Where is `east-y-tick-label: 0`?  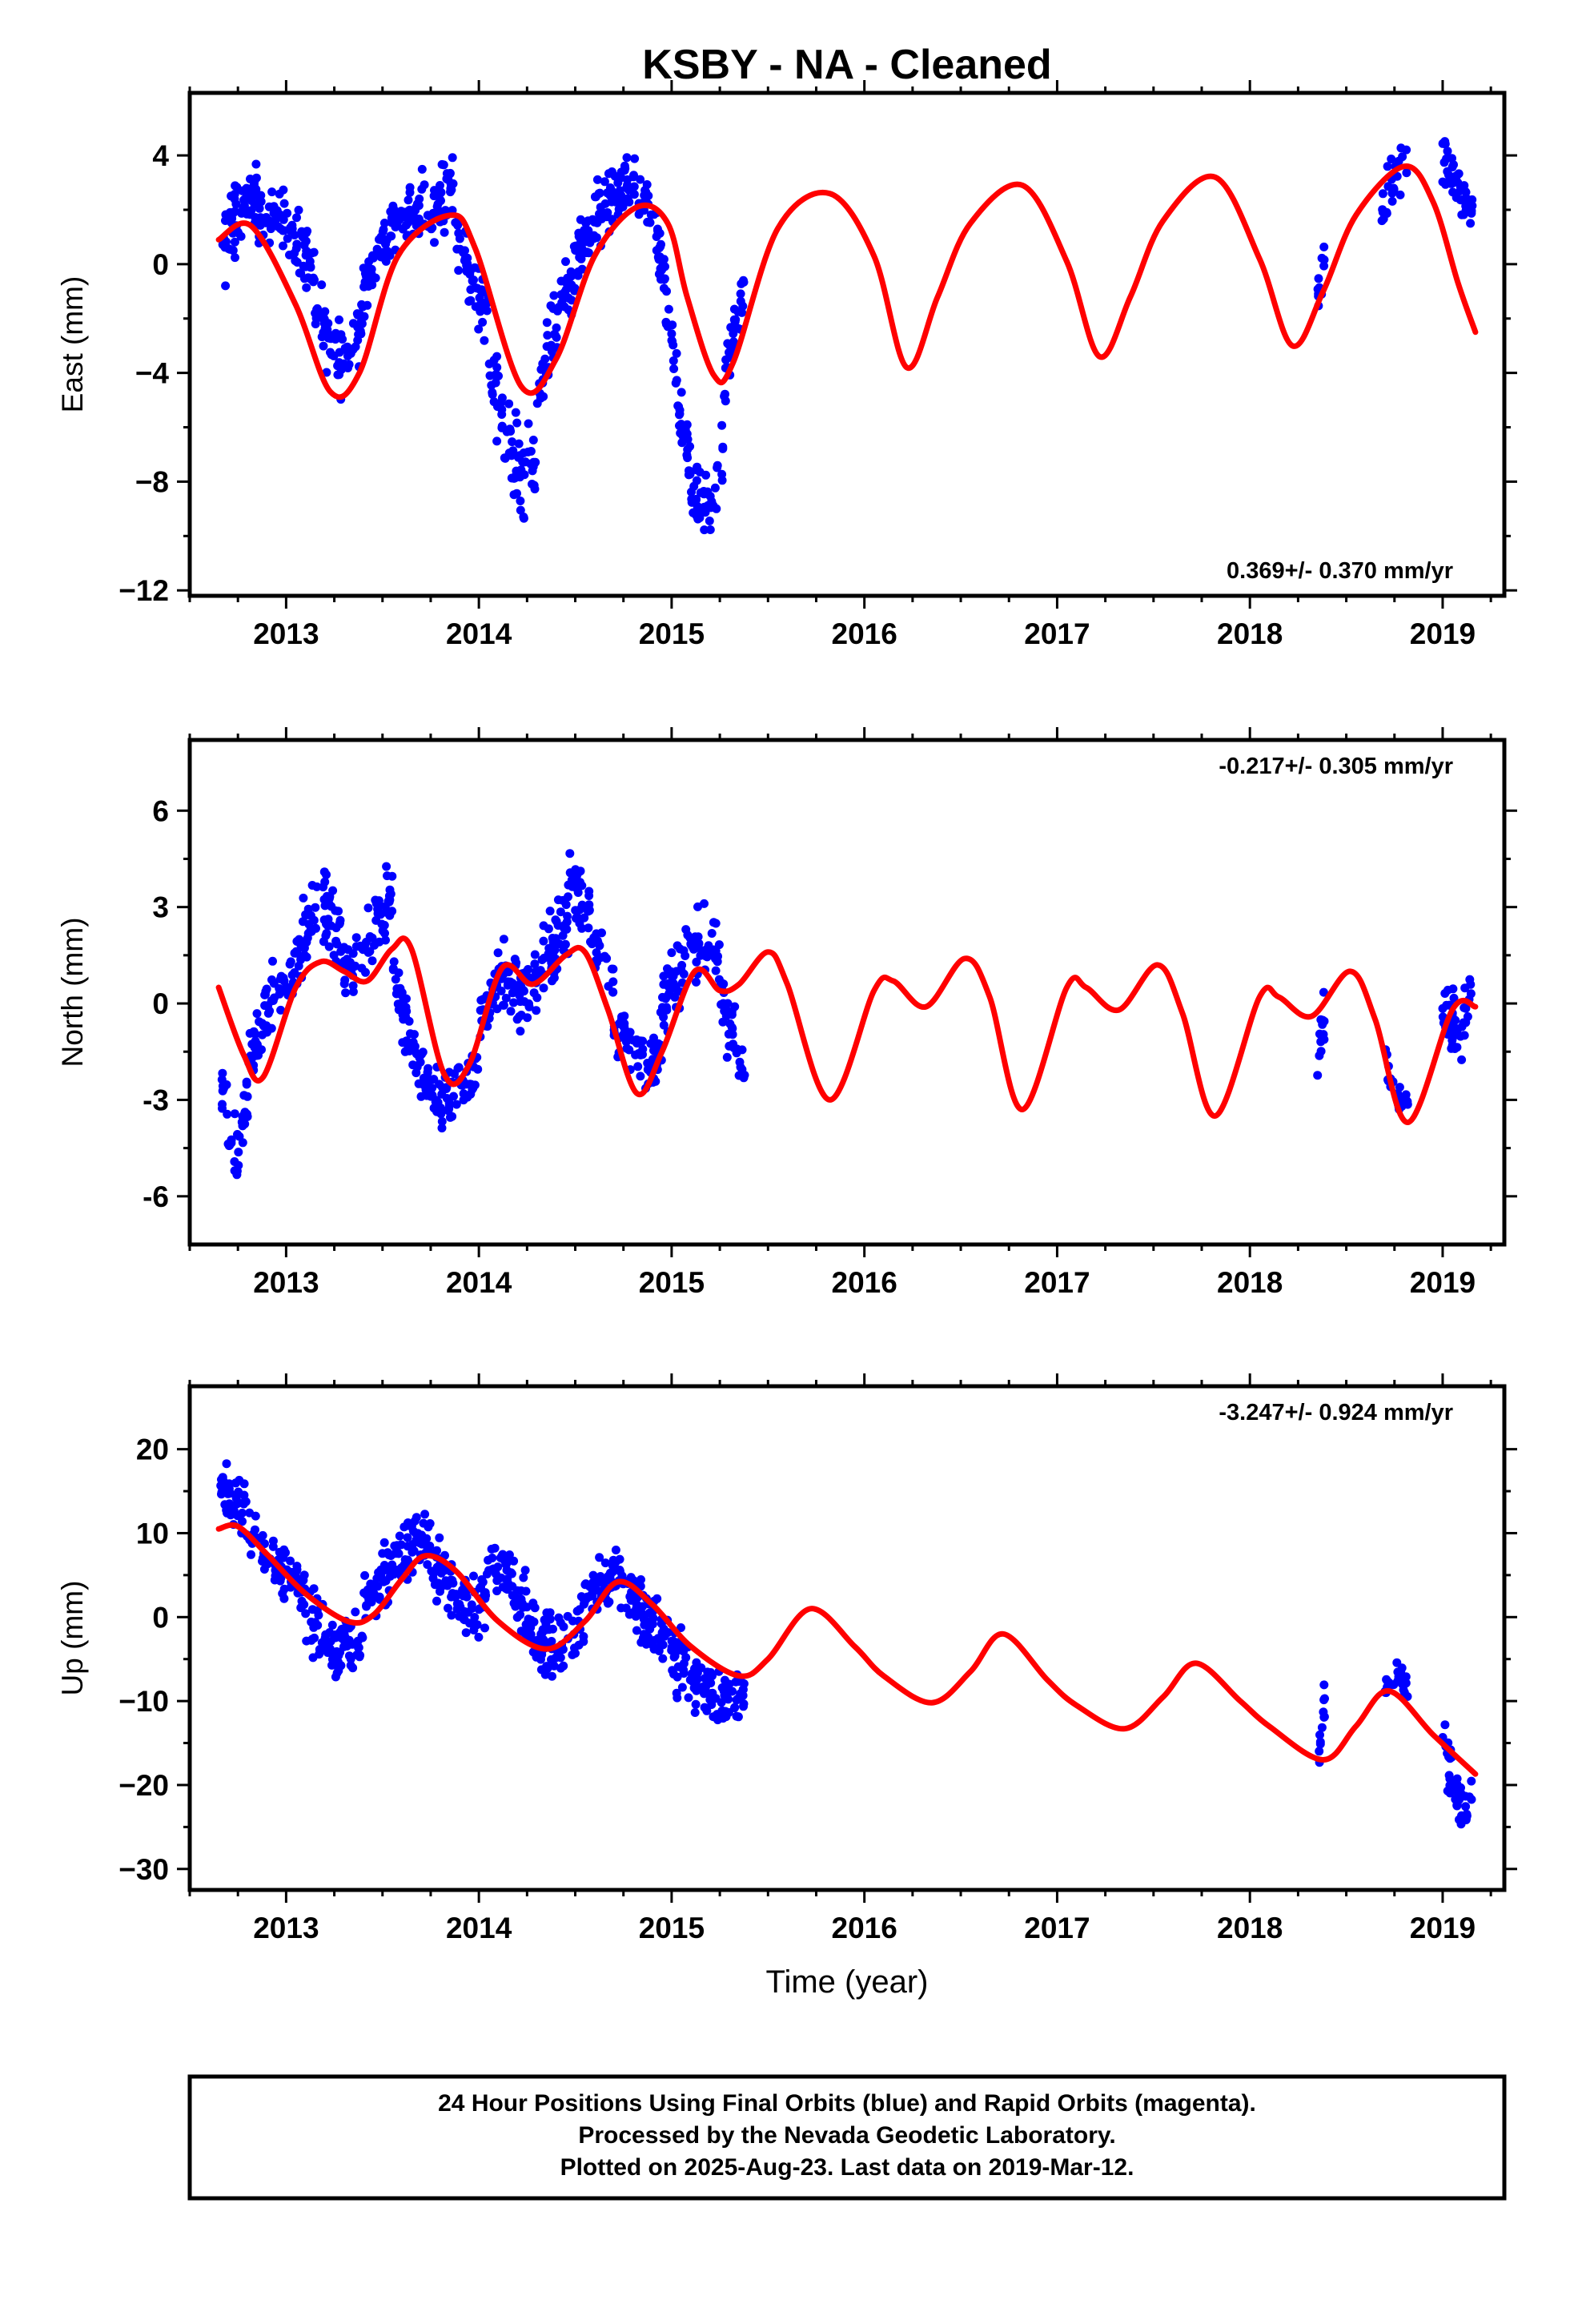 east-y-tick-label: 0 is located at coordinates (161, 264).